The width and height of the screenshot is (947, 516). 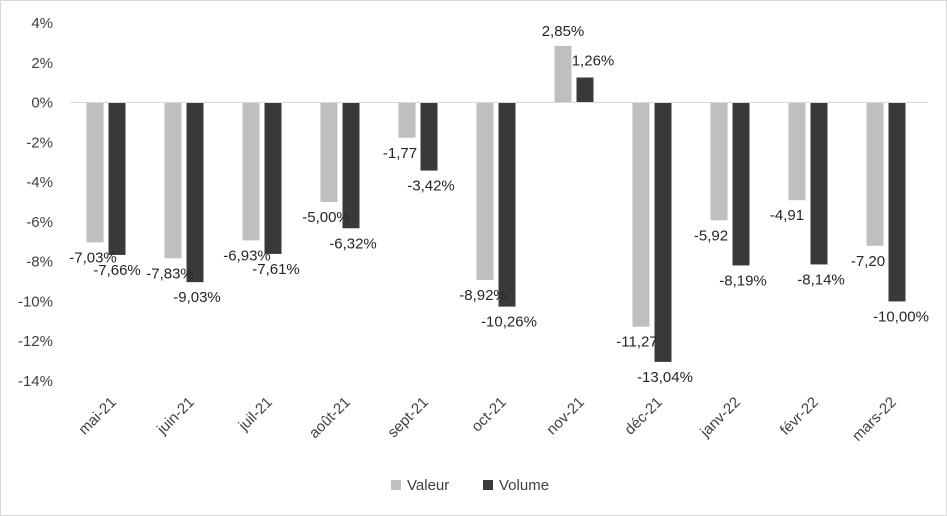 What do you see at coordinates (170, 273) in the screenshot?
I see `data-label-valeur-1: -7,83%` at bounding box center [170, 273].